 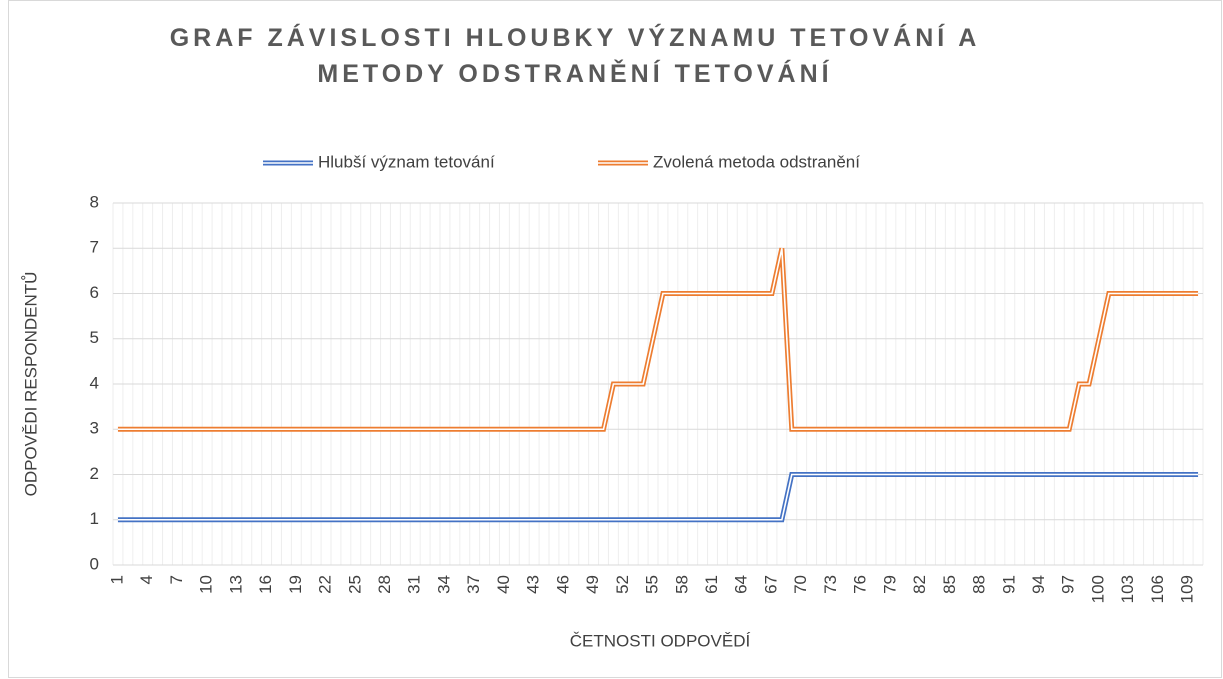 I want to click on x-tick-label: 16, so click(x=265, y=584).